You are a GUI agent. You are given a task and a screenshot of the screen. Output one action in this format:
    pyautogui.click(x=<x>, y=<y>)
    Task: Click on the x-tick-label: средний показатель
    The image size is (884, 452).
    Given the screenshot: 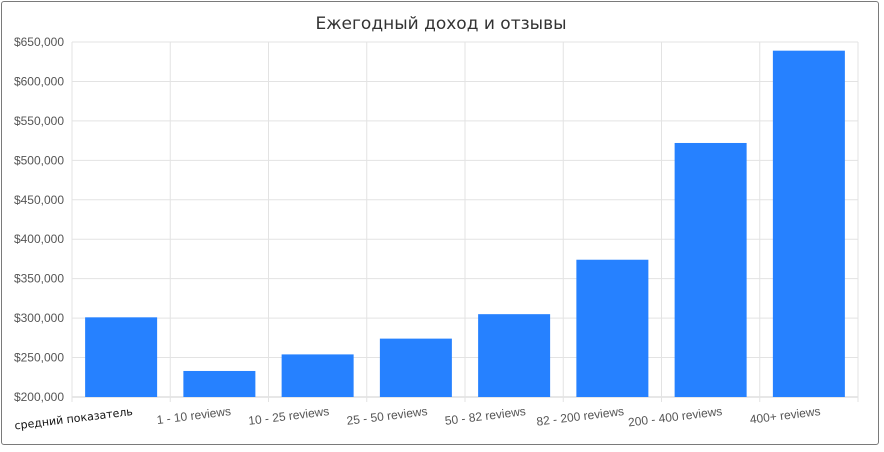 What is the action you would take?
    pyautogui.click(x=74, y=418)
    